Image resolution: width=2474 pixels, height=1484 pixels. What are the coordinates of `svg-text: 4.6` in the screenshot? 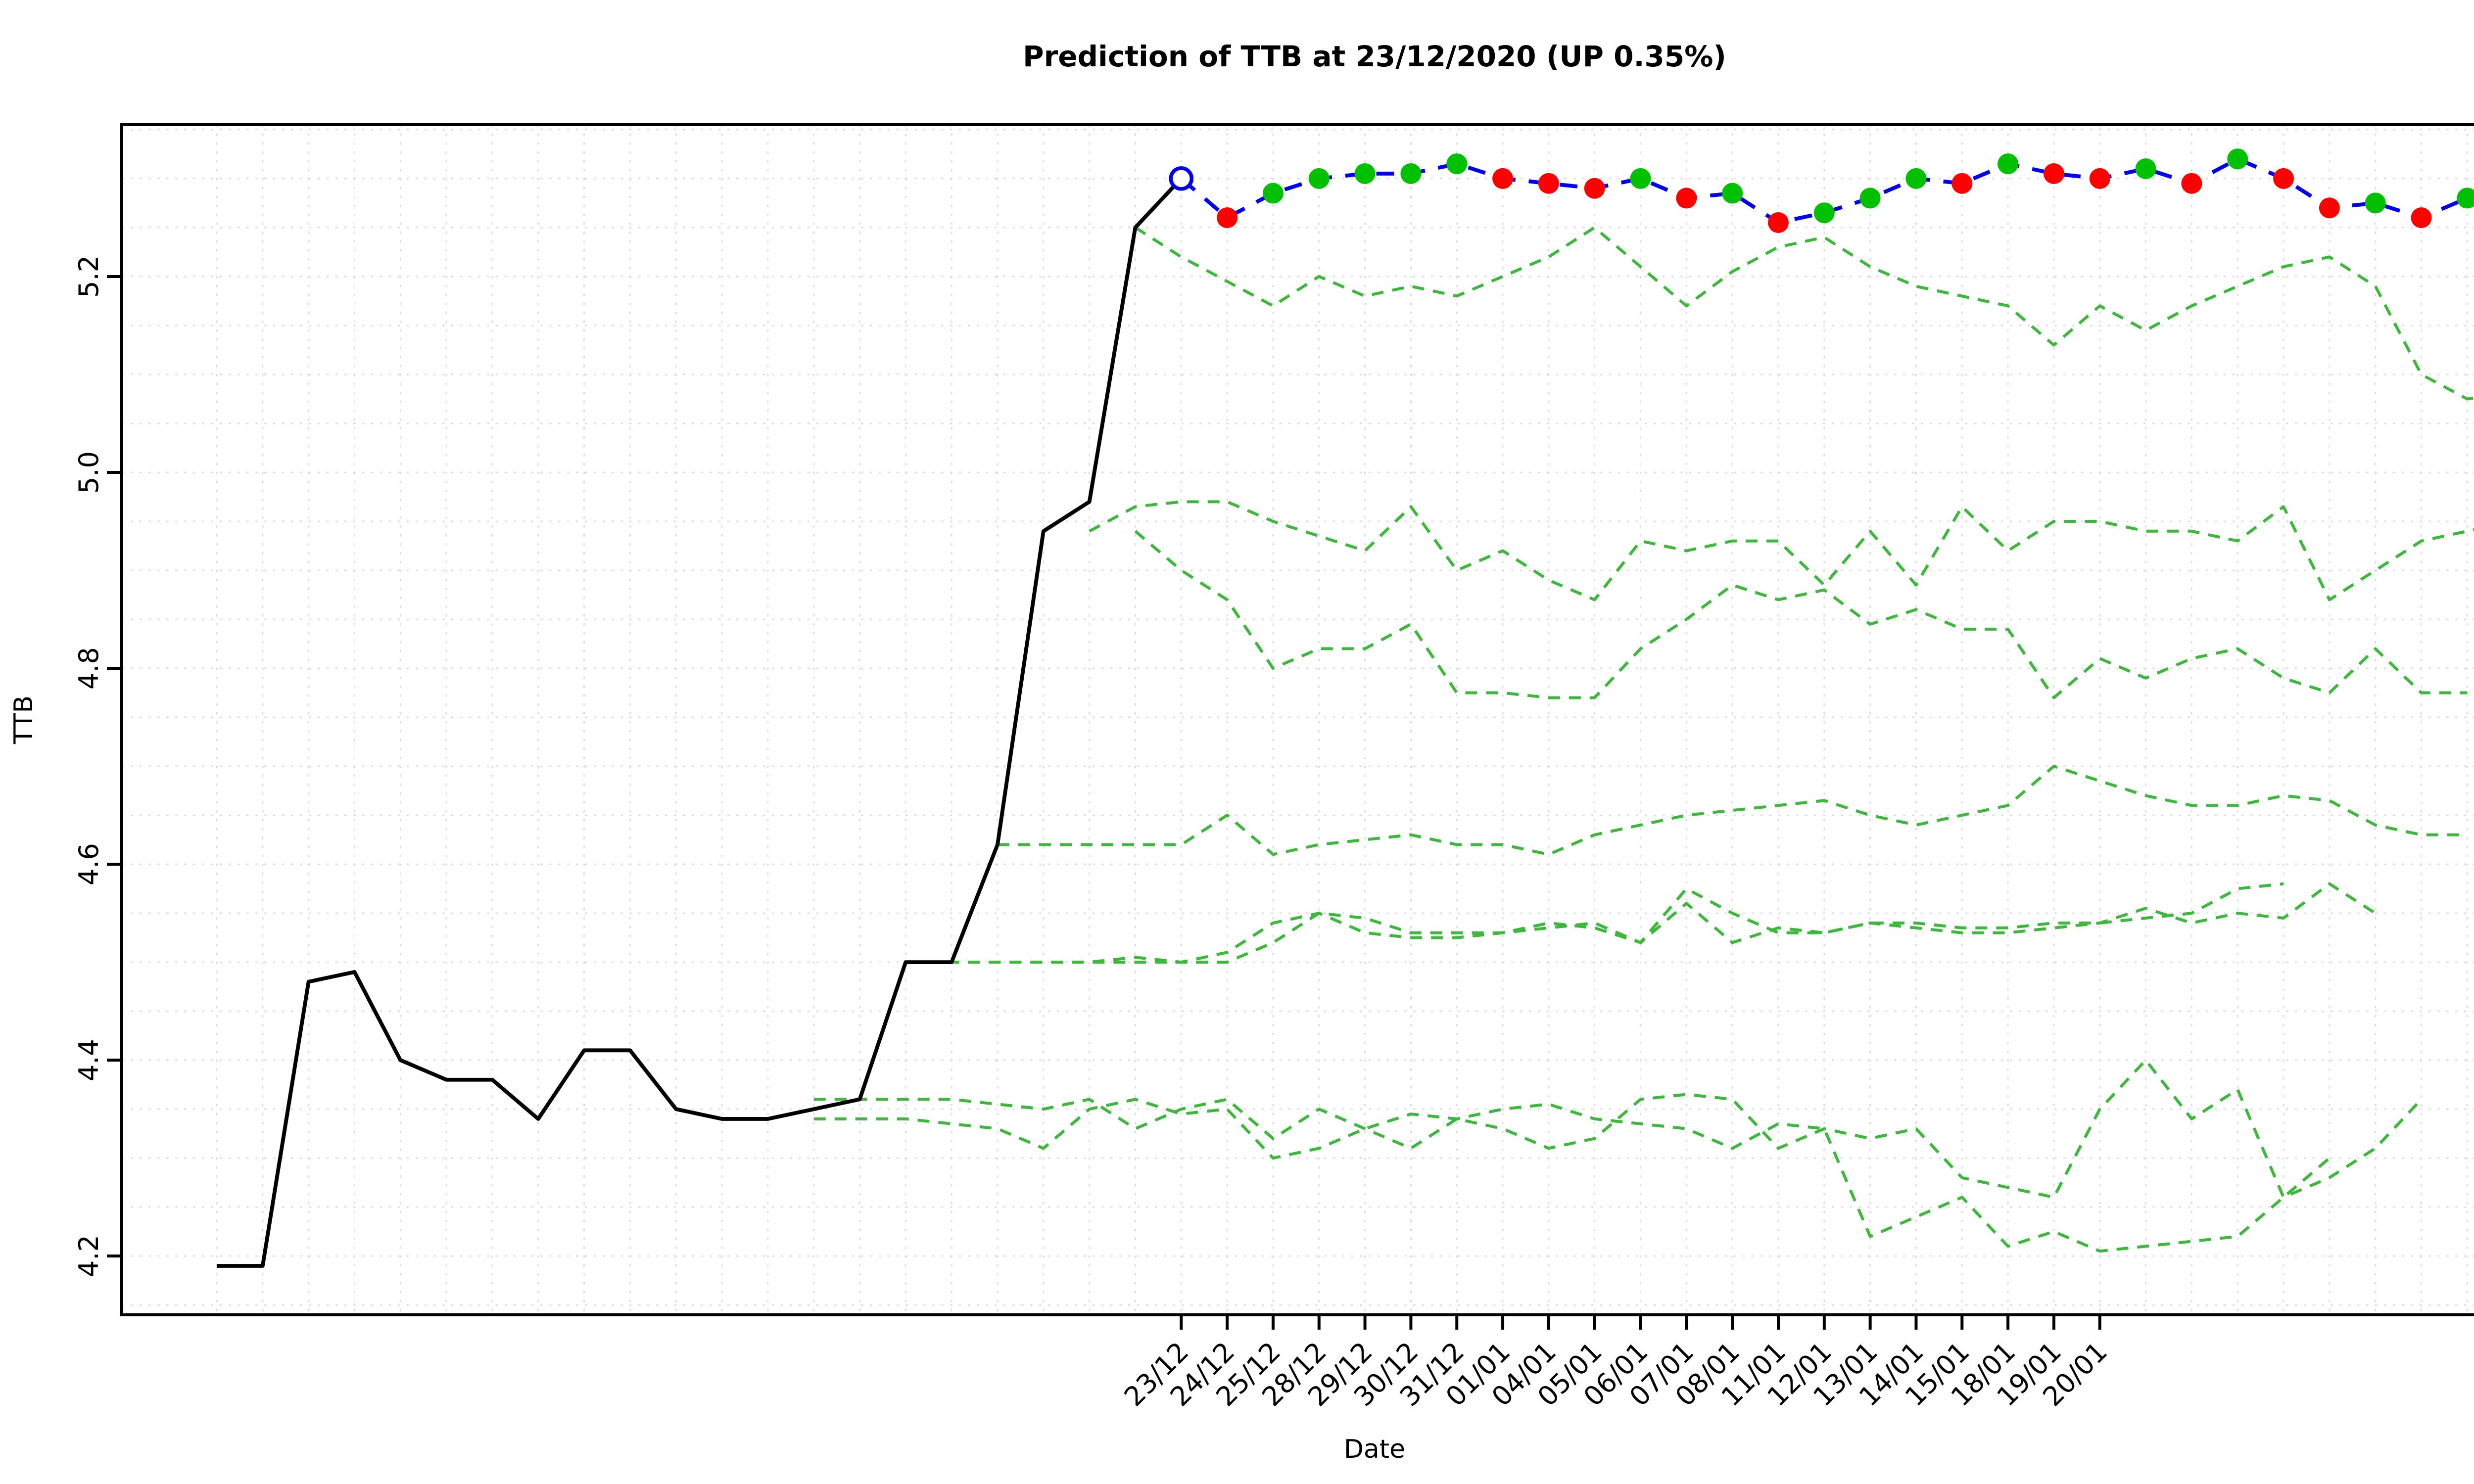 It's located at (88, 864).